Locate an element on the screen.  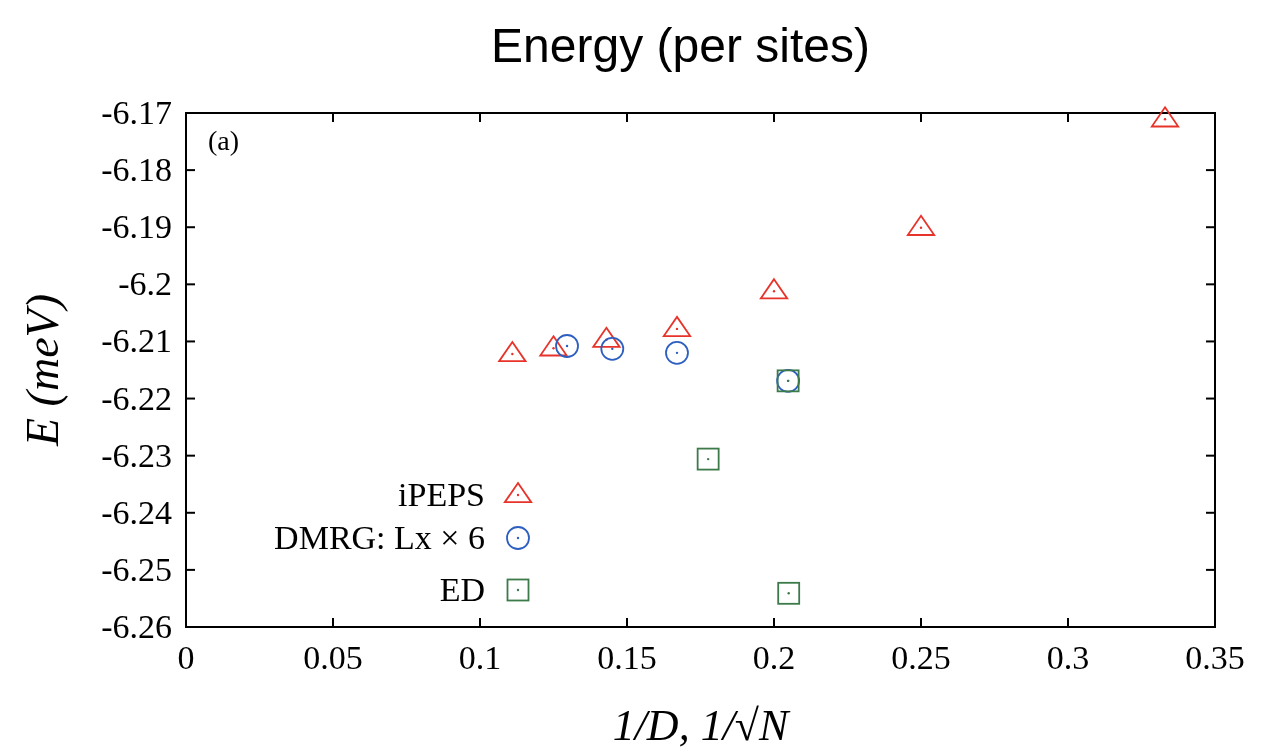
chart-title: Energy (per sites) is located at coordinates (680, 45).